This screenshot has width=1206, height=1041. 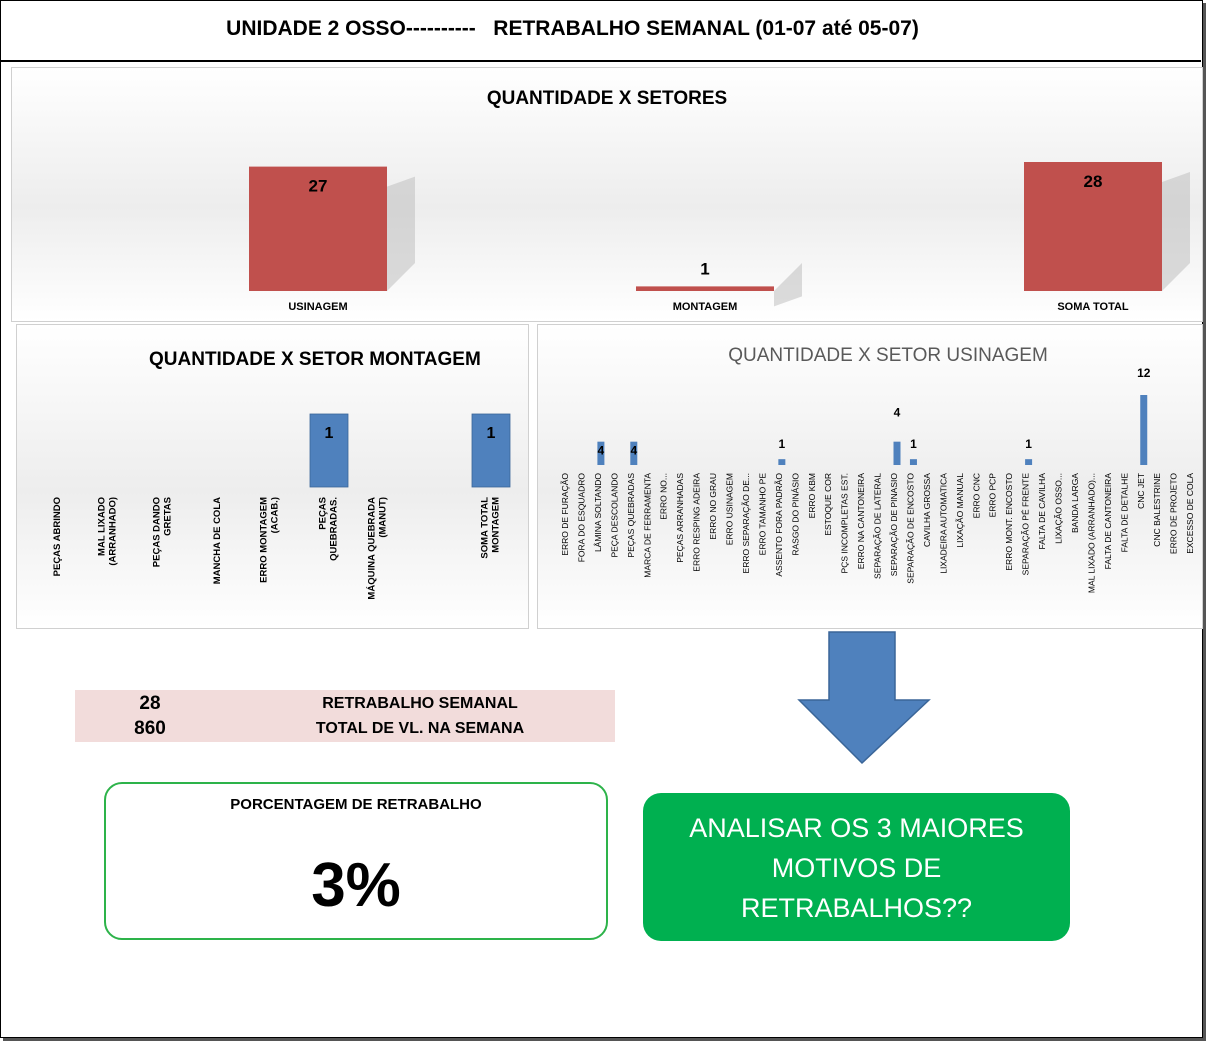 What do you see at coordinates (420, 728) in the screenshot?
I see `summary-label: TOTAL DE VL. NA SEMANA` at bounding box center [420, 728].